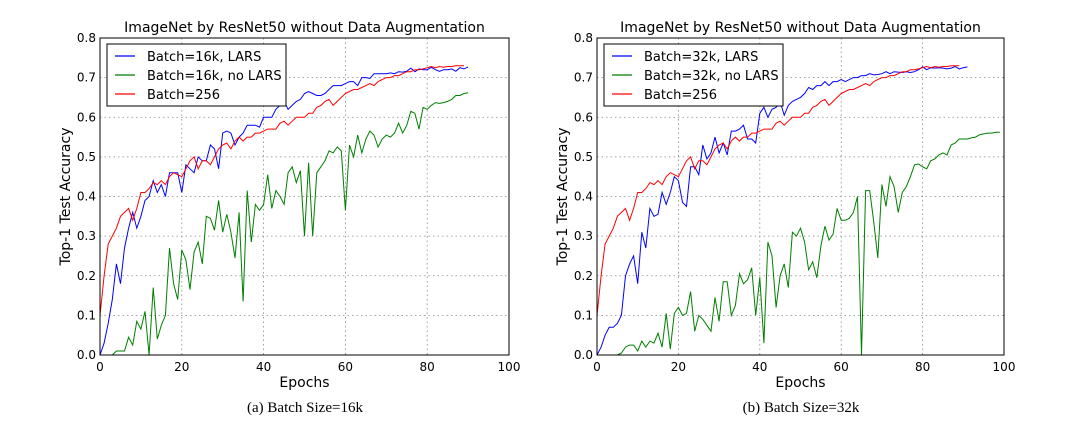 The width and height of the screenshot is (1079, 442). What do you see at coordinates (801, 408) in the screenshot?
I see `caption-b: (b) Batch Size=32k` at bounding box center [801, 408].